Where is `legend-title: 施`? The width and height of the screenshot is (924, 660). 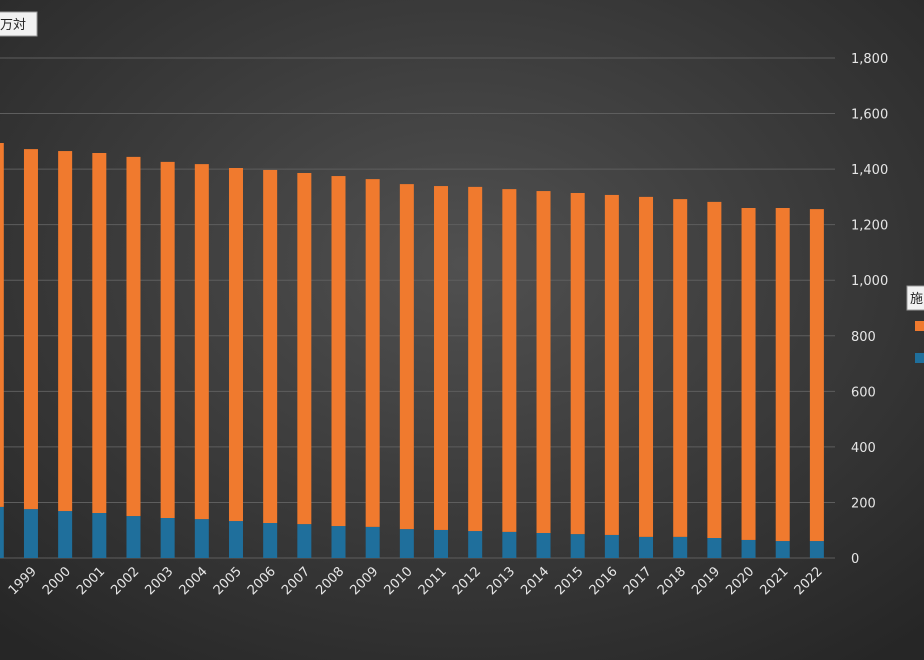
legend-title: 施 is located at coordinates (916, 299).